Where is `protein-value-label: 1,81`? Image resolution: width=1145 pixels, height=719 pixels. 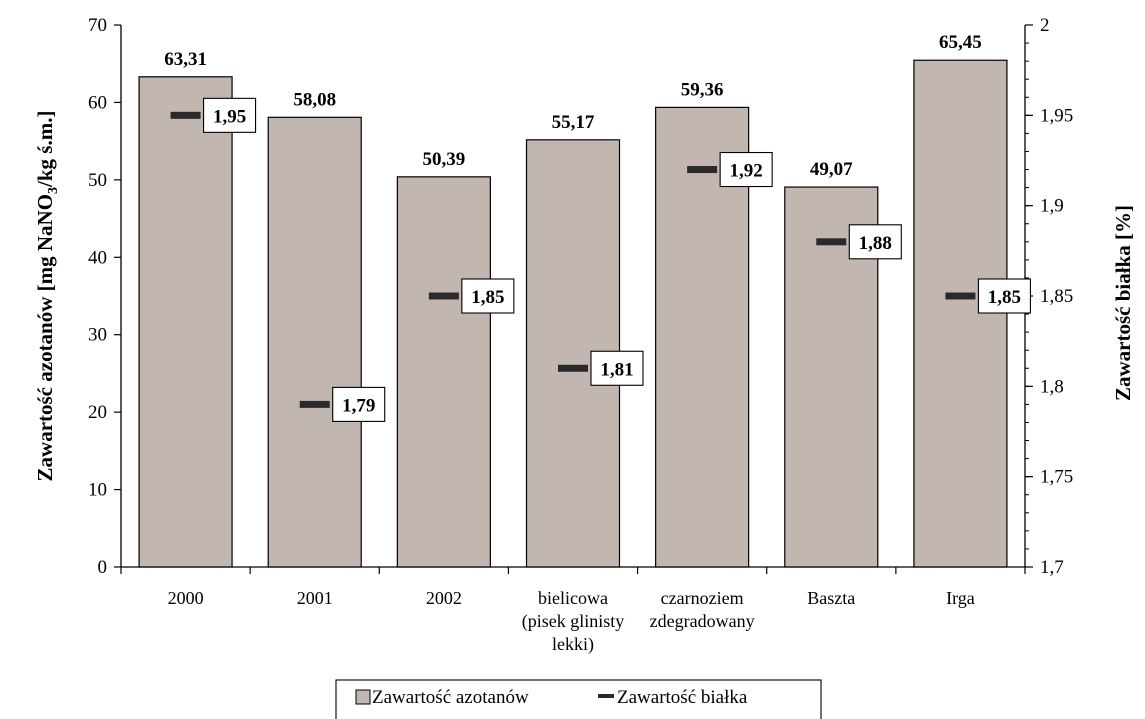 protein-value-label: 1,81 is located at coordinates (616, 369).